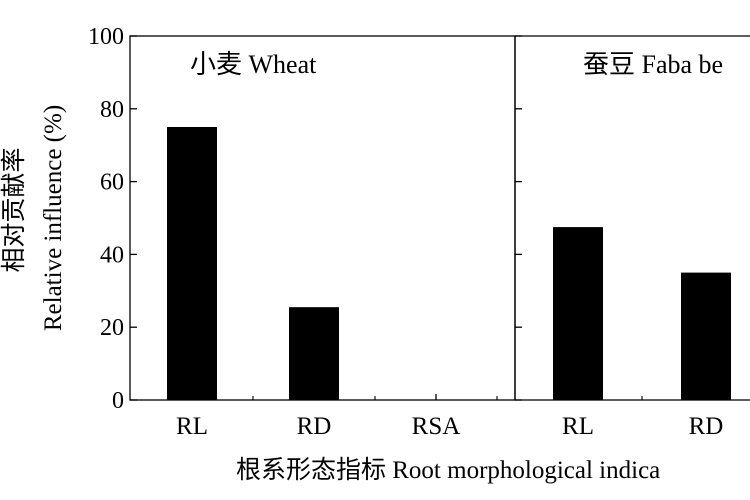 This screenshot has height=500, width=750. I want to click on y-tick-label: 0, so click(118, 401).